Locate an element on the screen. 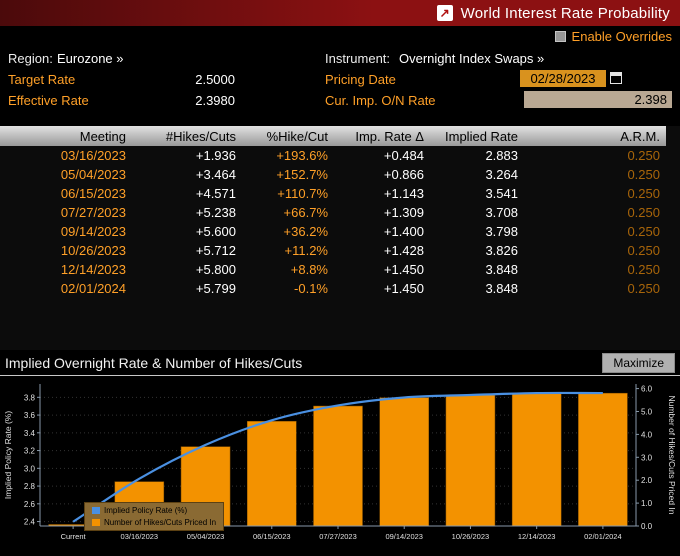 The height and width of the screenshot is (556, 680). svg-text: Number of Hikes/Cuts Priced In is located at coordinates (672, 454).